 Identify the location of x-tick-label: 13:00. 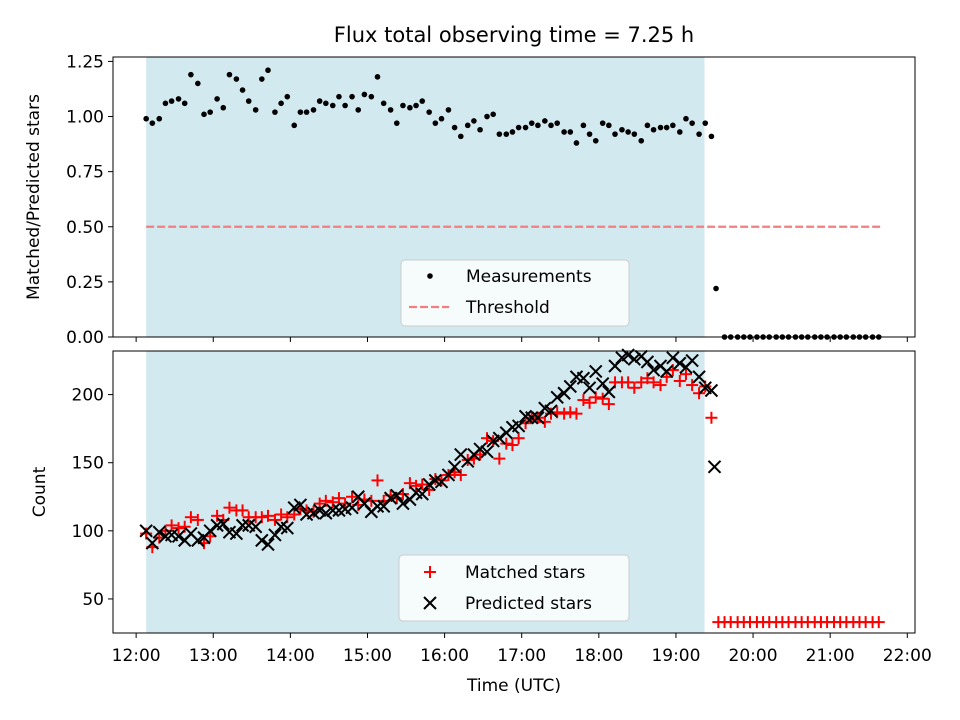
(213, 656).